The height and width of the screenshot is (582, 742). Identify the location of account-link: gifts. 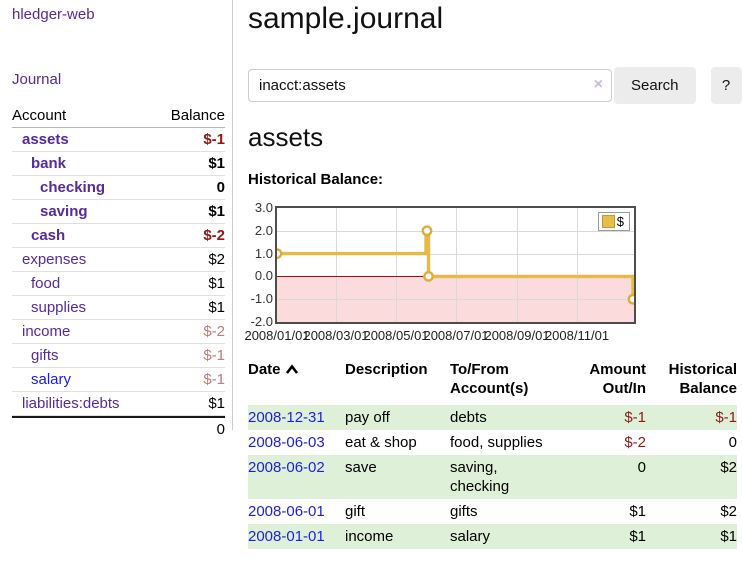
(45, 355).